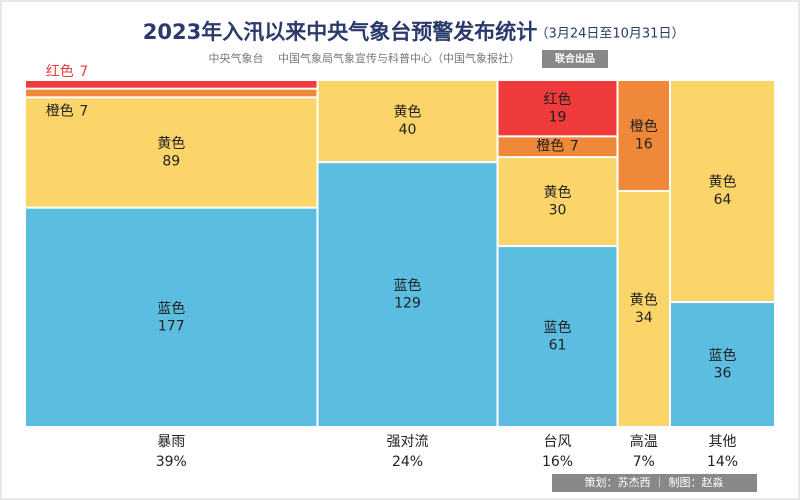  Describe the element at coordinates (340, 32) in the screenshot. I see `chart-title: 2023年入汛以来中央气象台预警发布统计` at that location.